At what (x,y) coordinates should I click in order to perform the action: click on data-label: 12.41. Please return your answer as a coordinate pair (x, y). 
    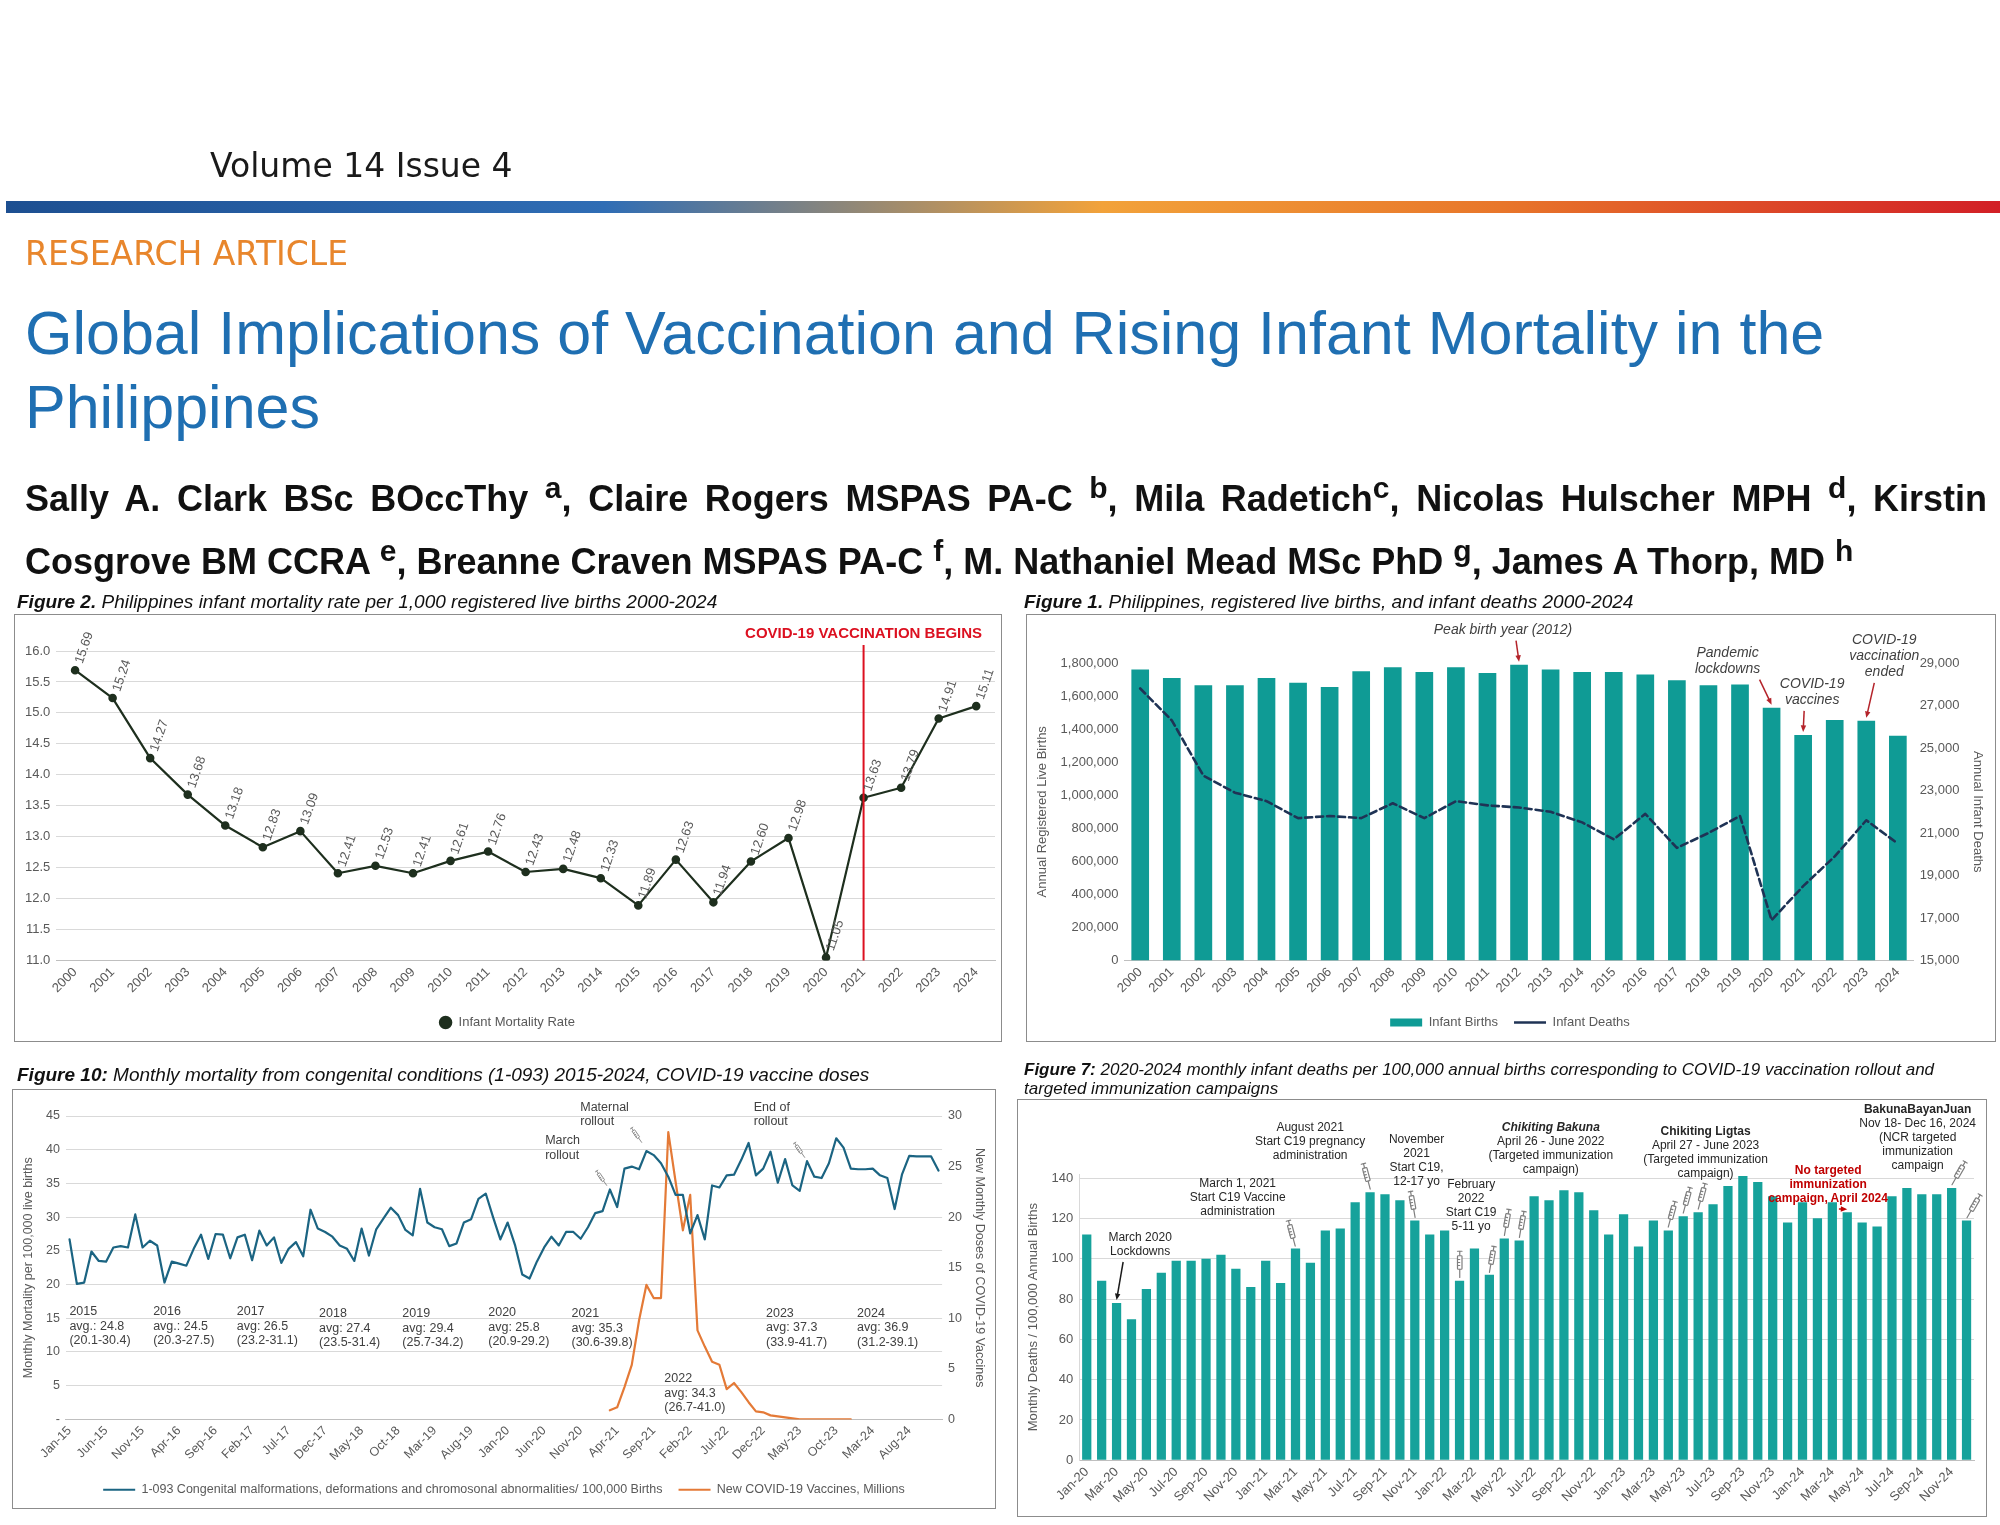
    Looking at the image, I should click on (346, 850).